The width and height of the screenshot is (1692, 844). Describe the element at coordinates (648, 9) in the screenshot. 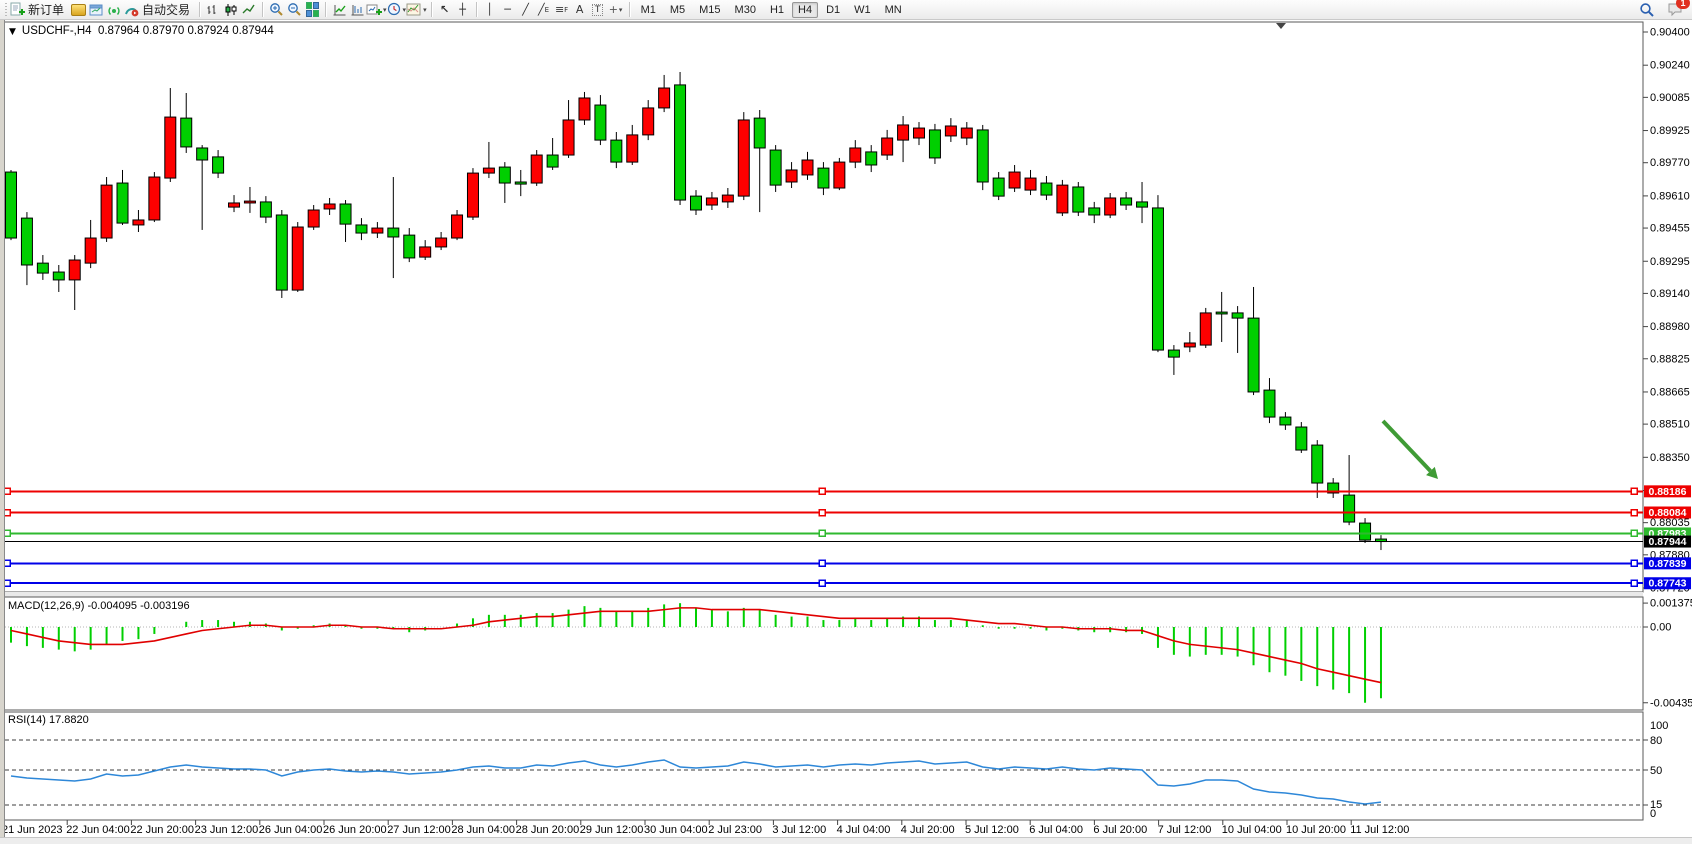

I see `timeframe-M1: M1` at that location.